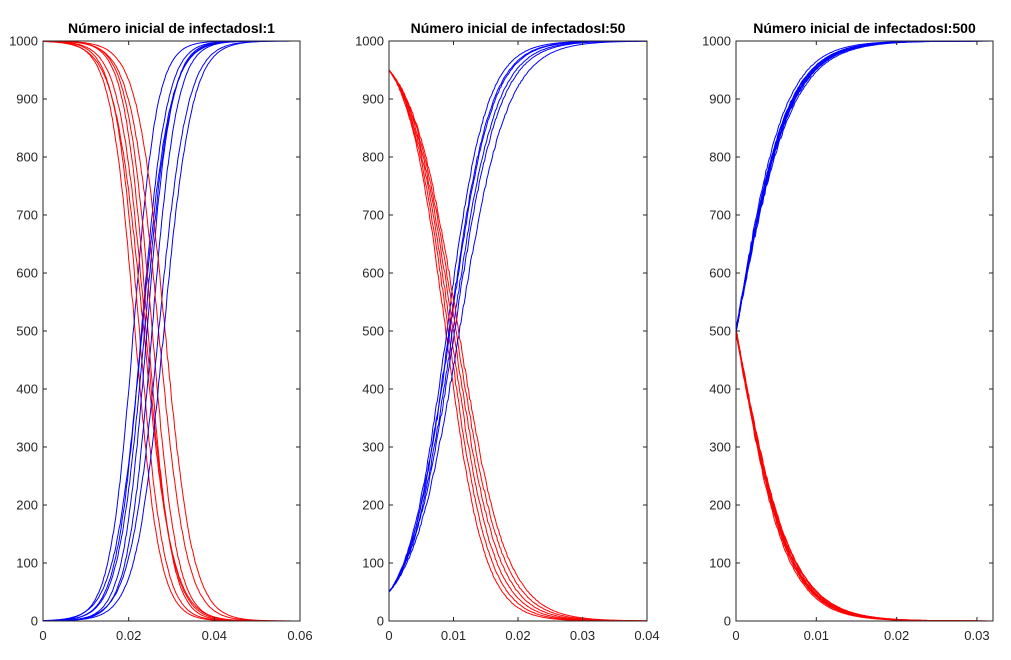  Describe the element at coordinates (518, 28) in the screenshot. I see `subplot-title: Número inicial de infectadosI:50` at that location.